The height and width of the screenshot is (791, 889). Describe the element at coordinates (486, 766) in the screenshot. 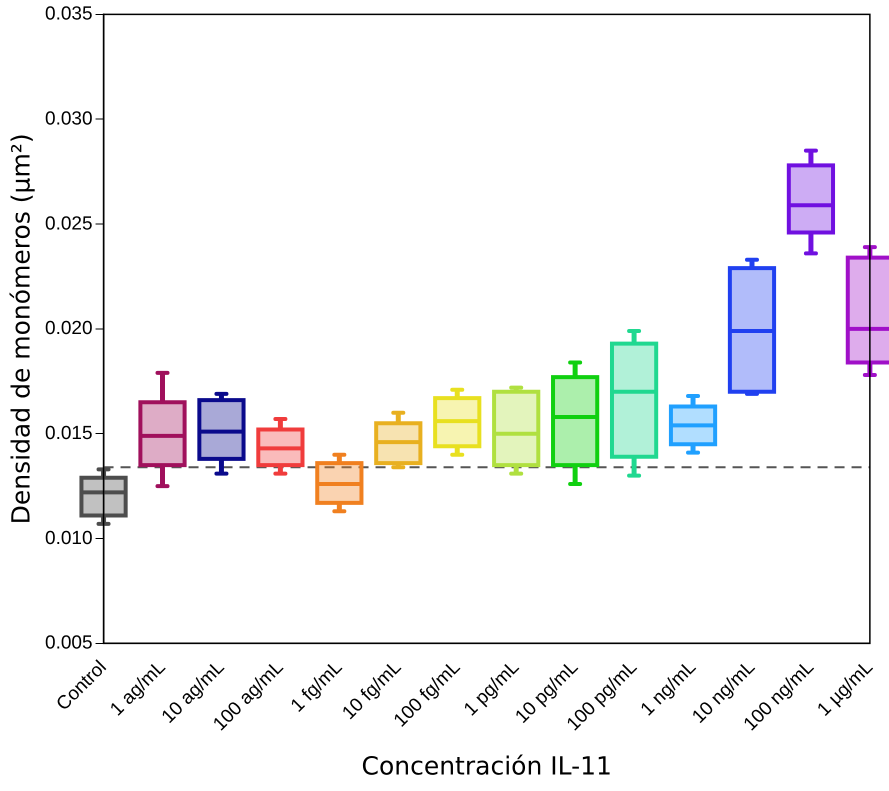

I see `x-axis-title: Concentración IL-11` at that location.